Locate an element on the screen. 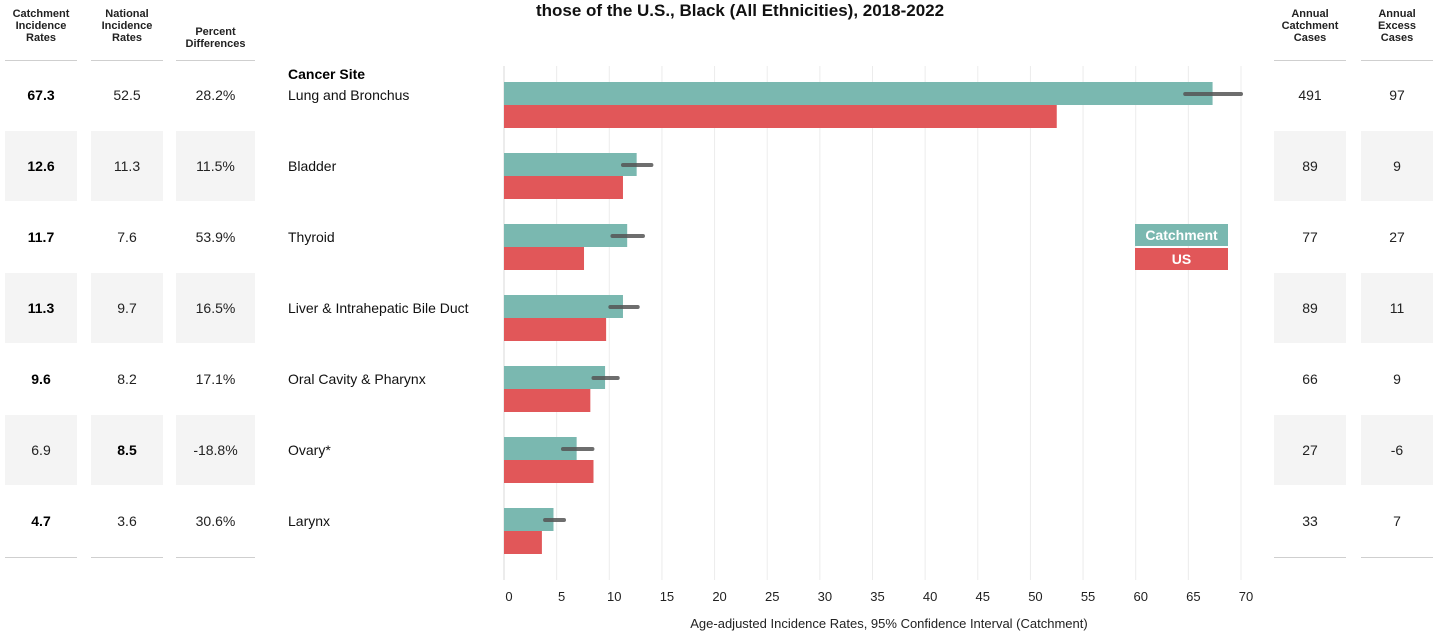 Image resolution: width=1433 pixels, height=634 pixels. national-rate-cell: 8.2 is located at coordinates (127, 379).